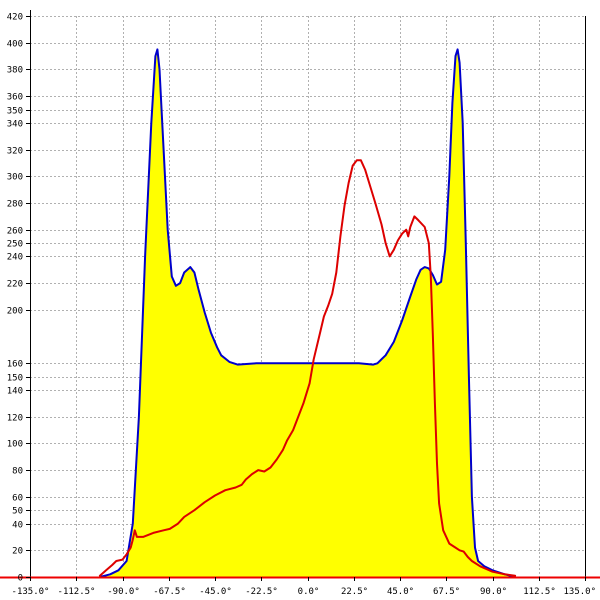 This screenshot has height=600, width=600. I want to click on x-tick-label: -90.0°, so click(123, 592).